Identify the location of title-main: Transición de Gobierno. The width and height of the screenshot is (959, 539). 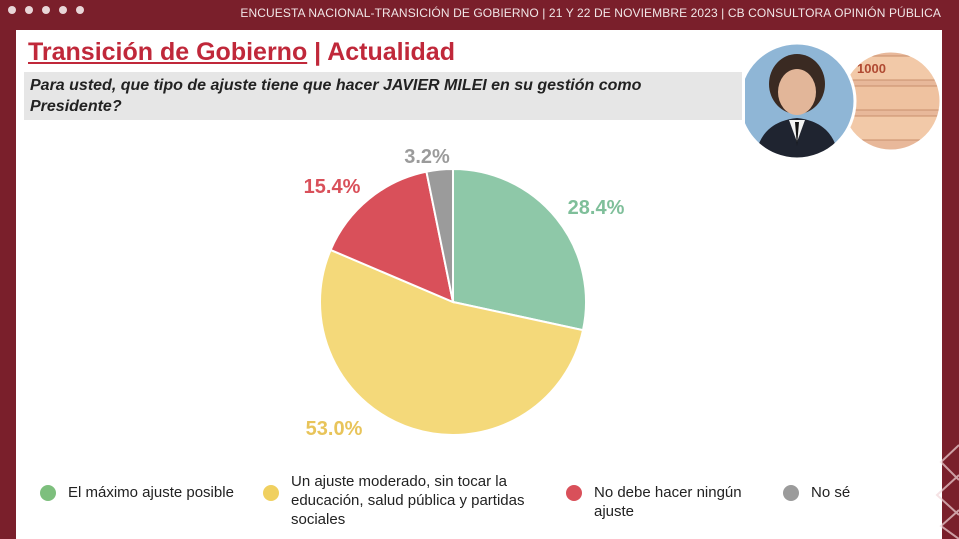
(168, 52).